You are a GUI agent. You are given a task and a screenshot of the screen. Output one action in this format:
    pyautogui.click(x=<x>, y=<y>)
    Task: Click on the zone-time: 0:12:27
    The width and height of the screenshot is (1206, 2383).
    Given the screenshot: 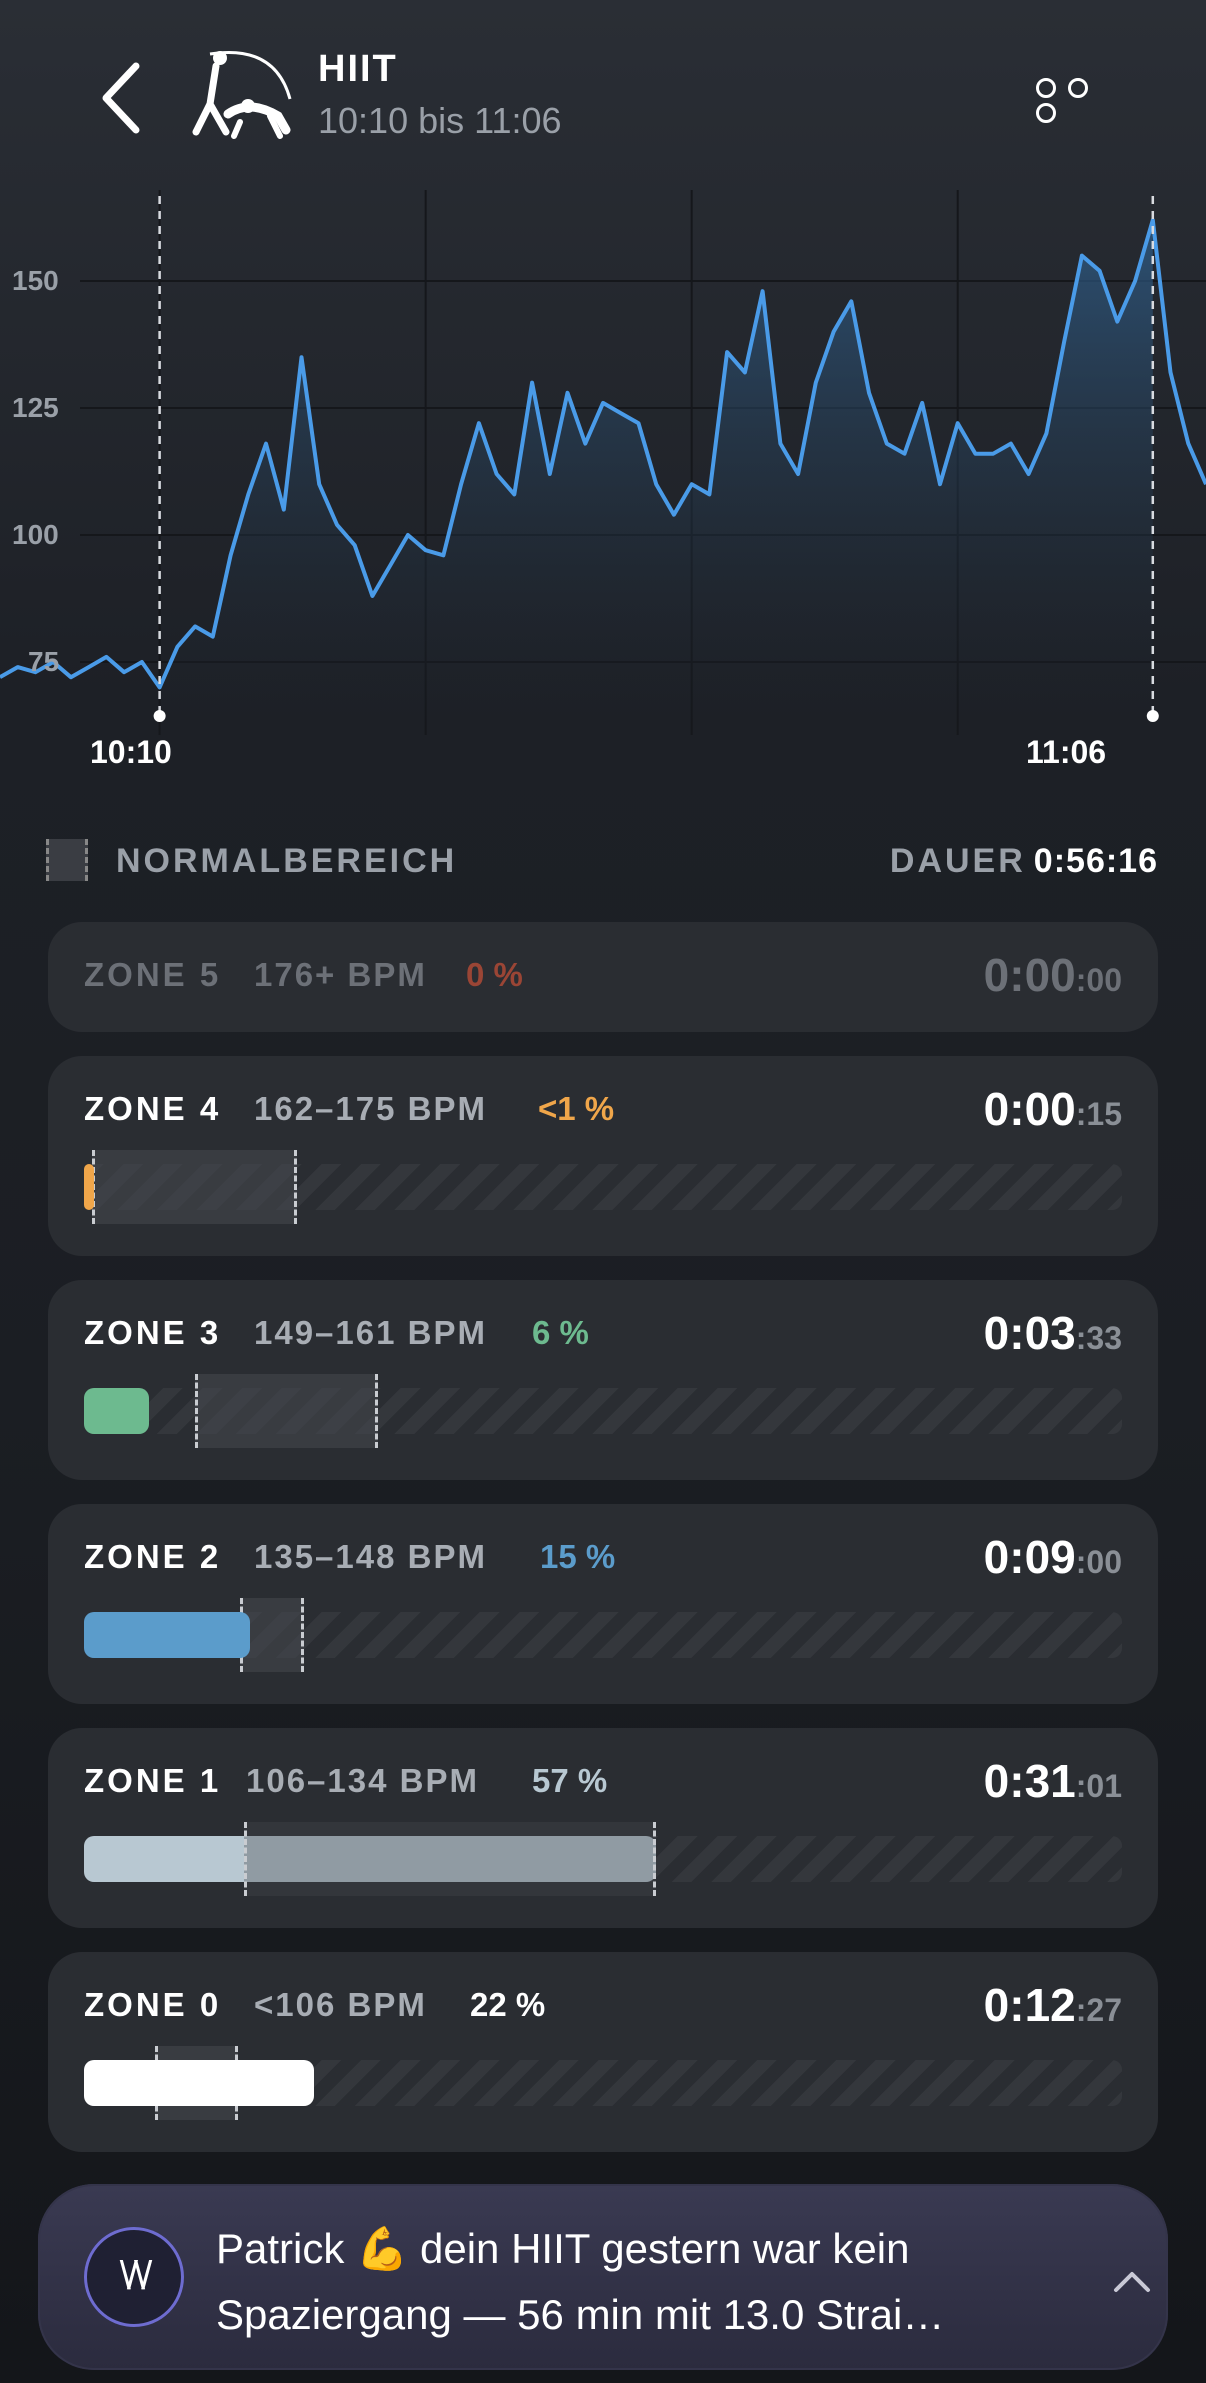 What is the action you would take?
    pyautogui.click(x=1053, y=2005)
    